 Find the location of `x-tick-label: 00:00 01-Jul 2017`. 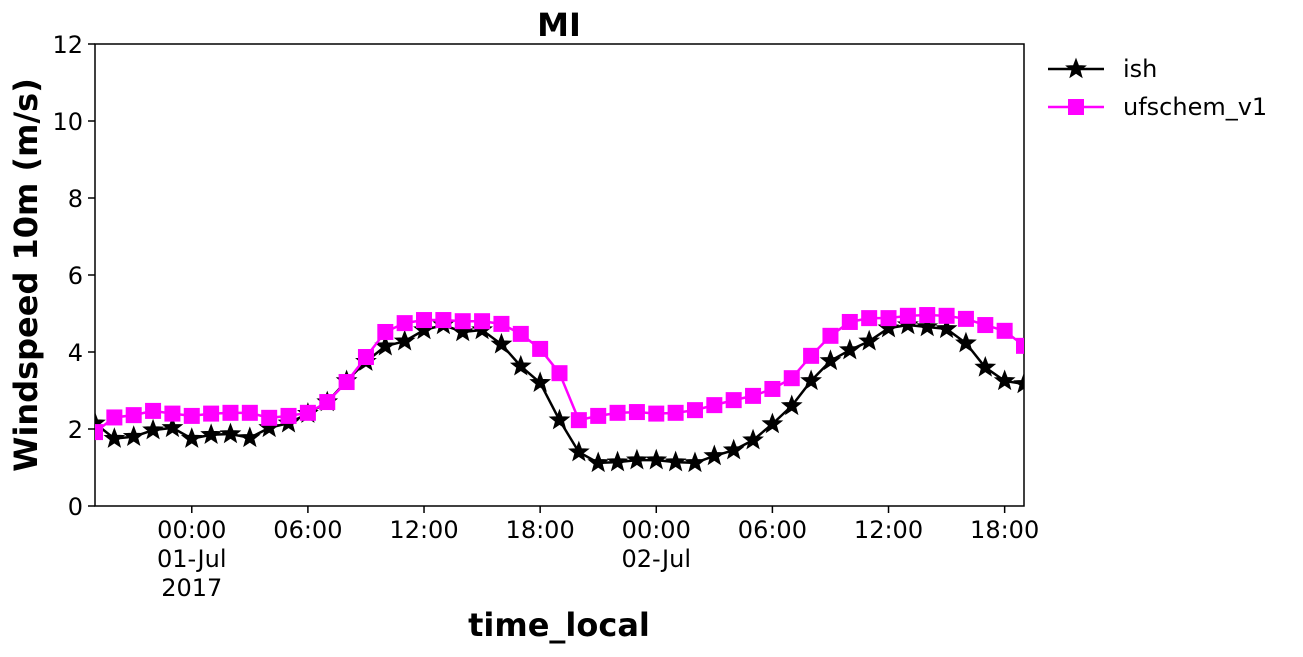

x-tick-label: 00:00 01-Jul 2017 is located at coordinates (192, 559).